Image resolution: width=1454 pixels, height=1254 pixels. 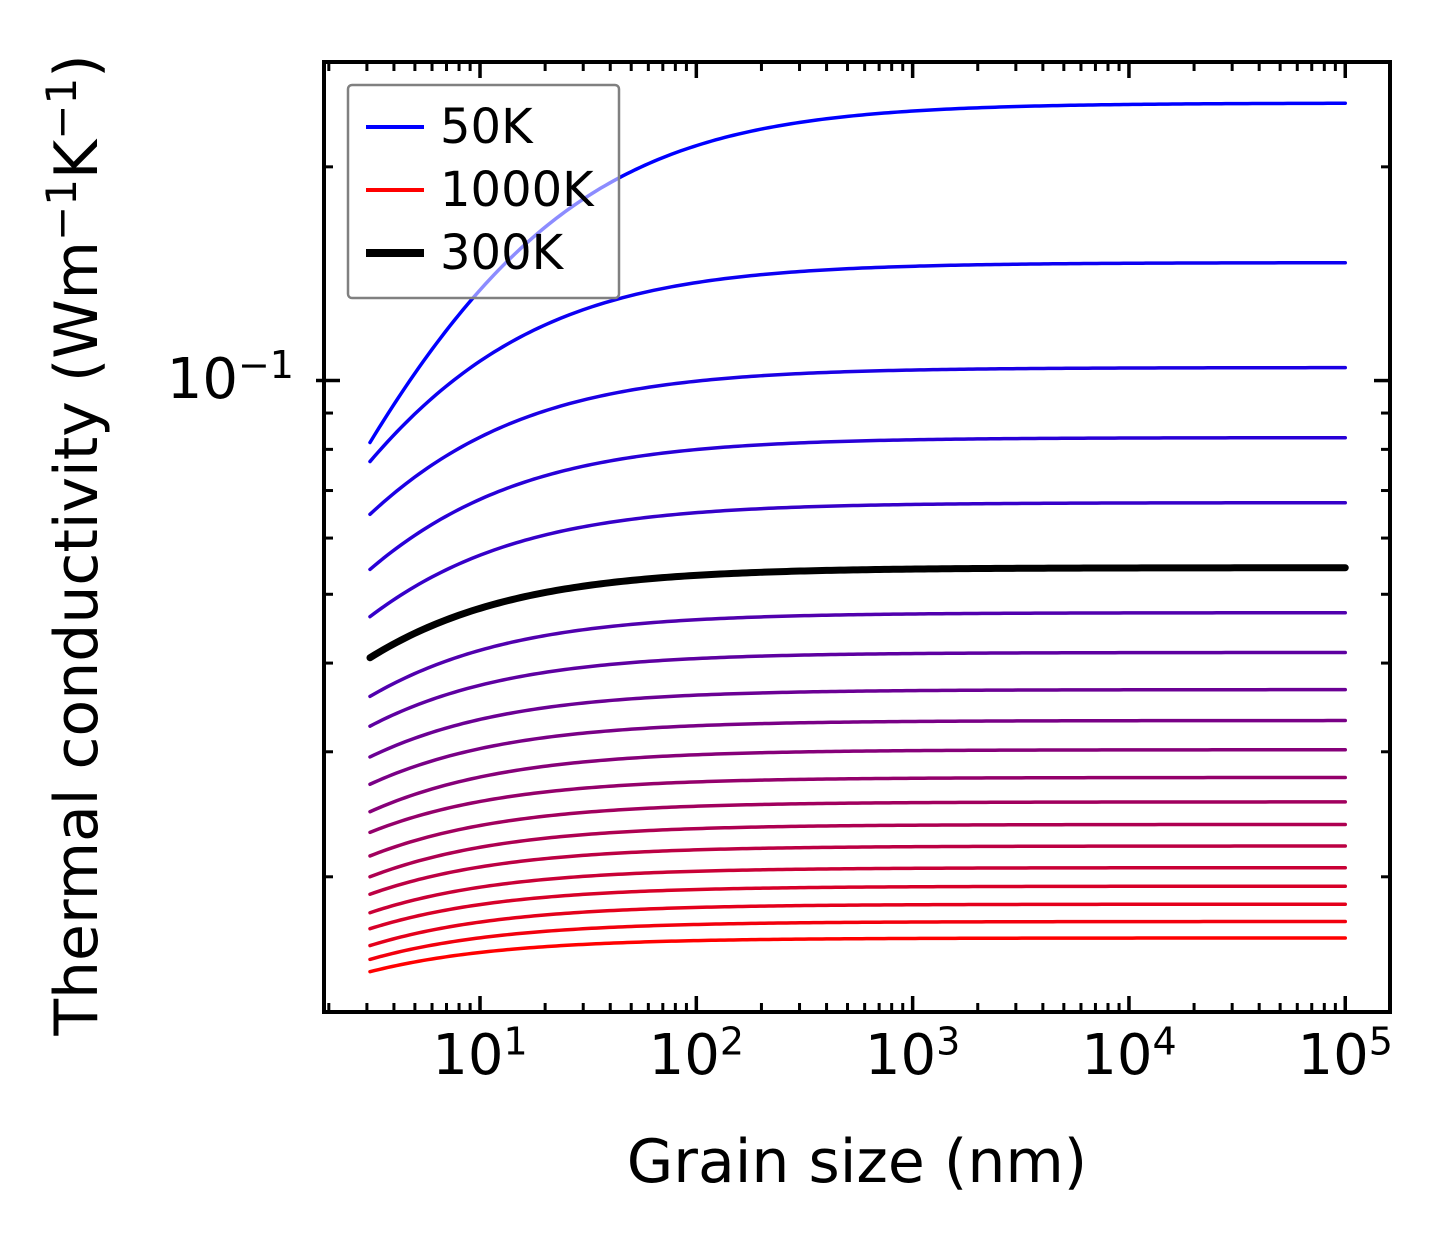 I want to click on x-tick-label-10e2: 102, so click(x=696, y=1053).